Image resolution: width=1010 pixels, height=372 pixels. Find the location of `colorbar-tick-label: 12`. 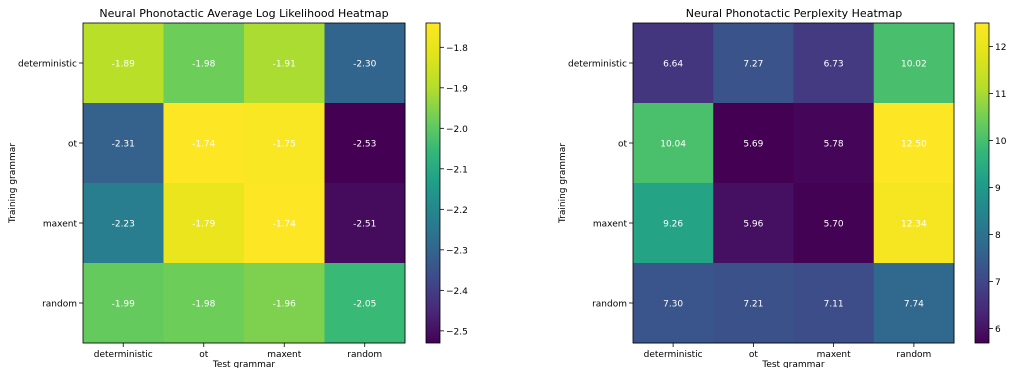

colorbar-tick-label: 12 is located at coordinates (1000, 48).